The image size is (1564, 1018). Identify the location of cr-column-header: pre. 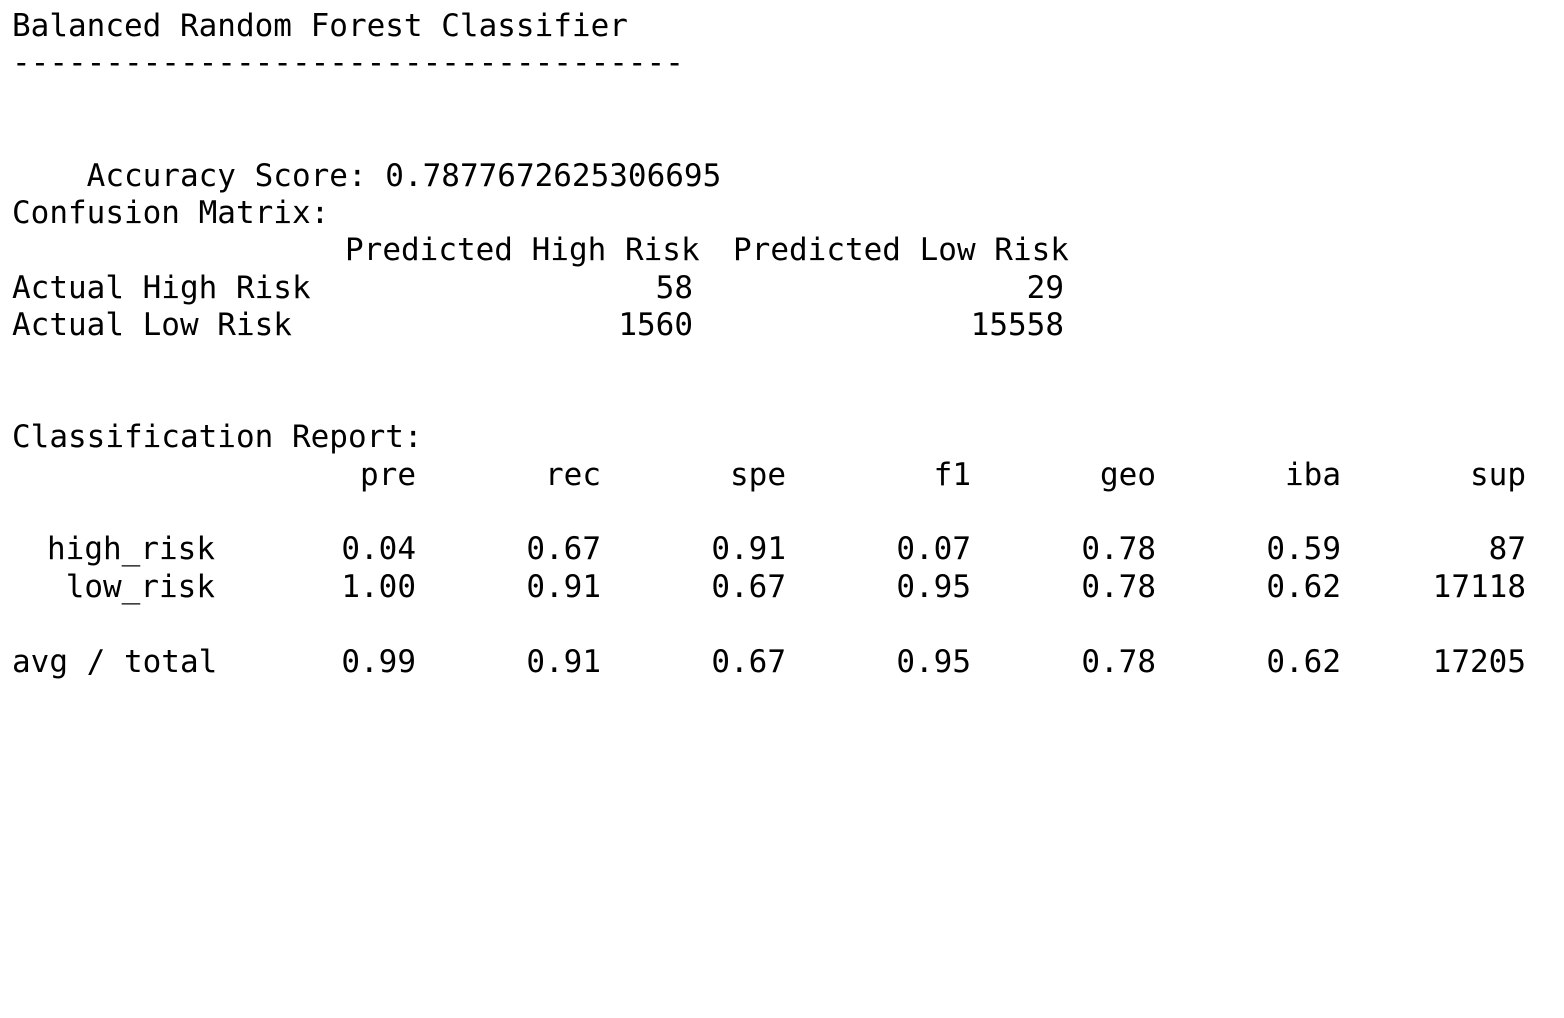
(388, 474).